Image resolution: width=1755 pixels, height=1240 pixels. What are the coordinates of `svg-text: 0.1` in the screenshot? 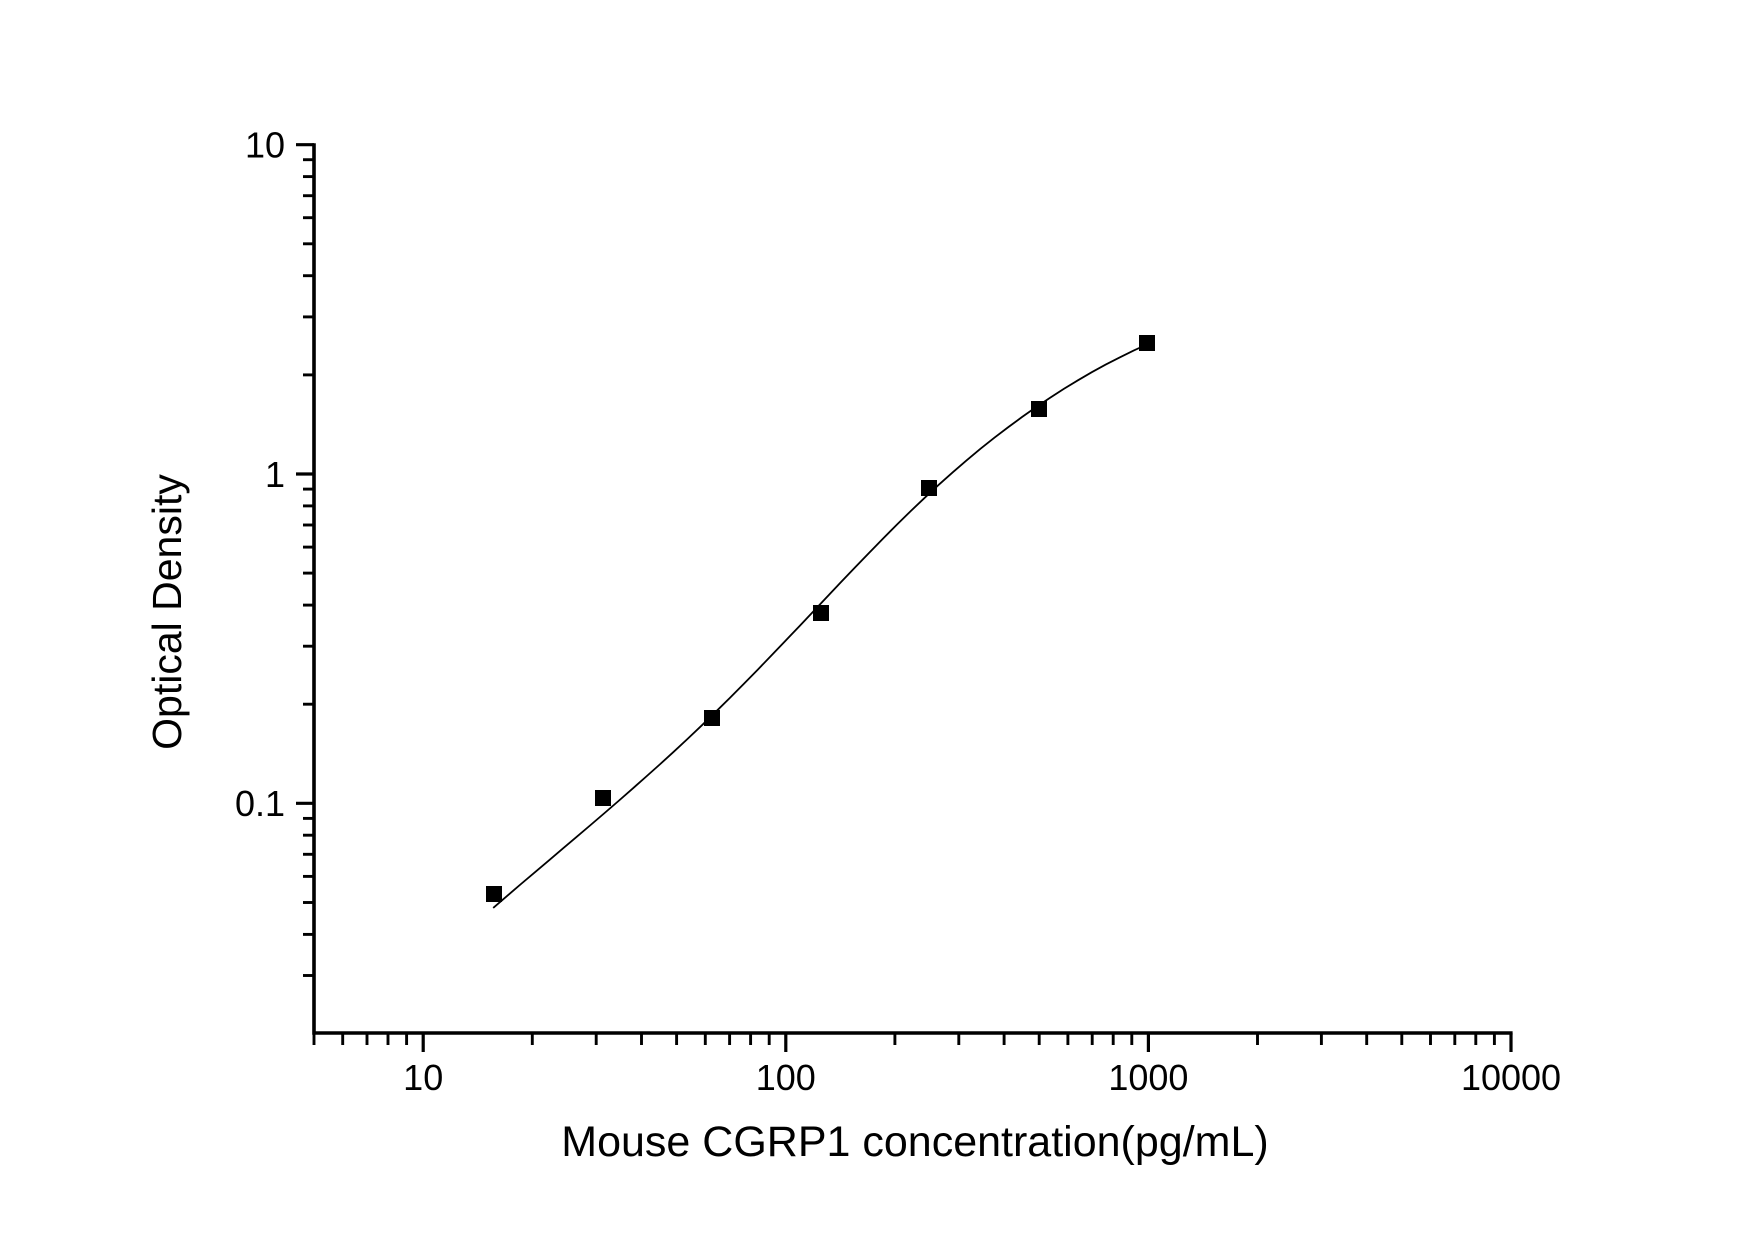 It's located at (260, 803).